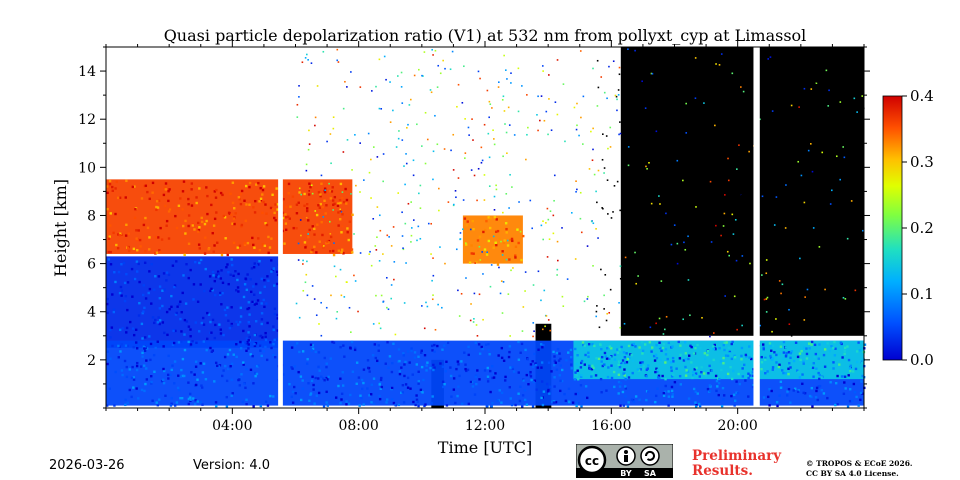 The height and width of the screenshot is (480, 960). I want to click on y-tick-label: 10, so click(87, 168).